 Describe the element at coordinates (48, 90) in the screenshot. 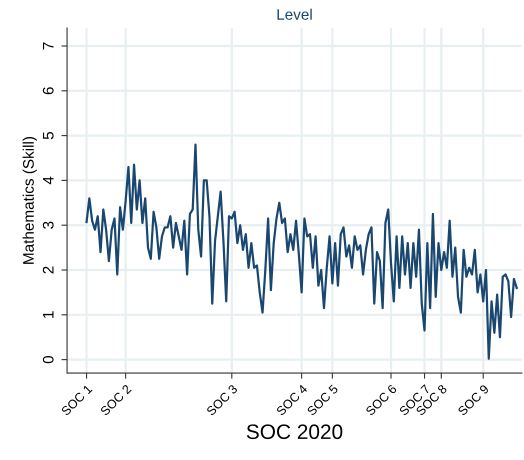

I see `y-tick-label: 6` at that location.